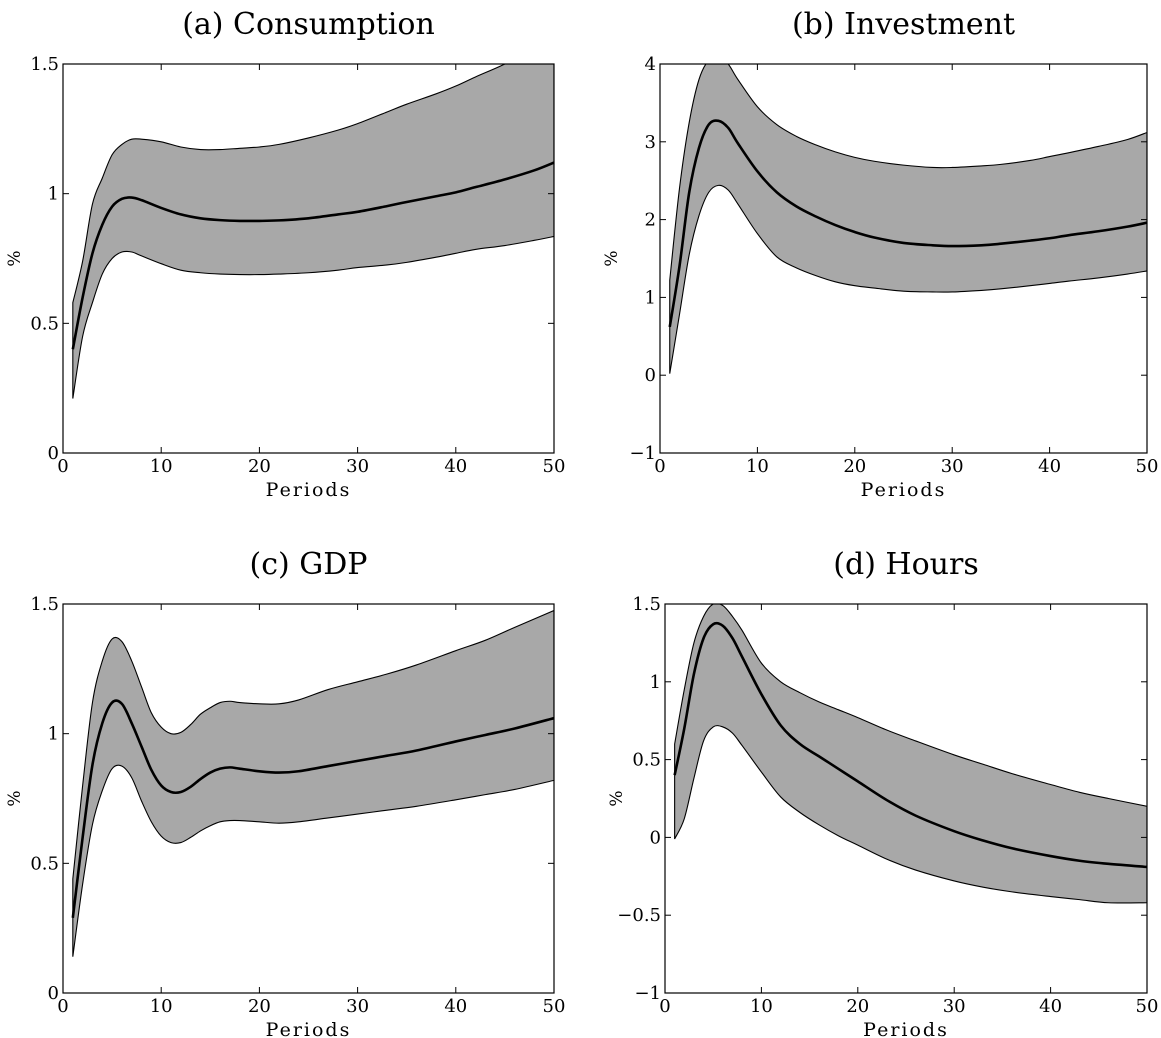  I want to click on confidence-band-d, so click(910, 754).